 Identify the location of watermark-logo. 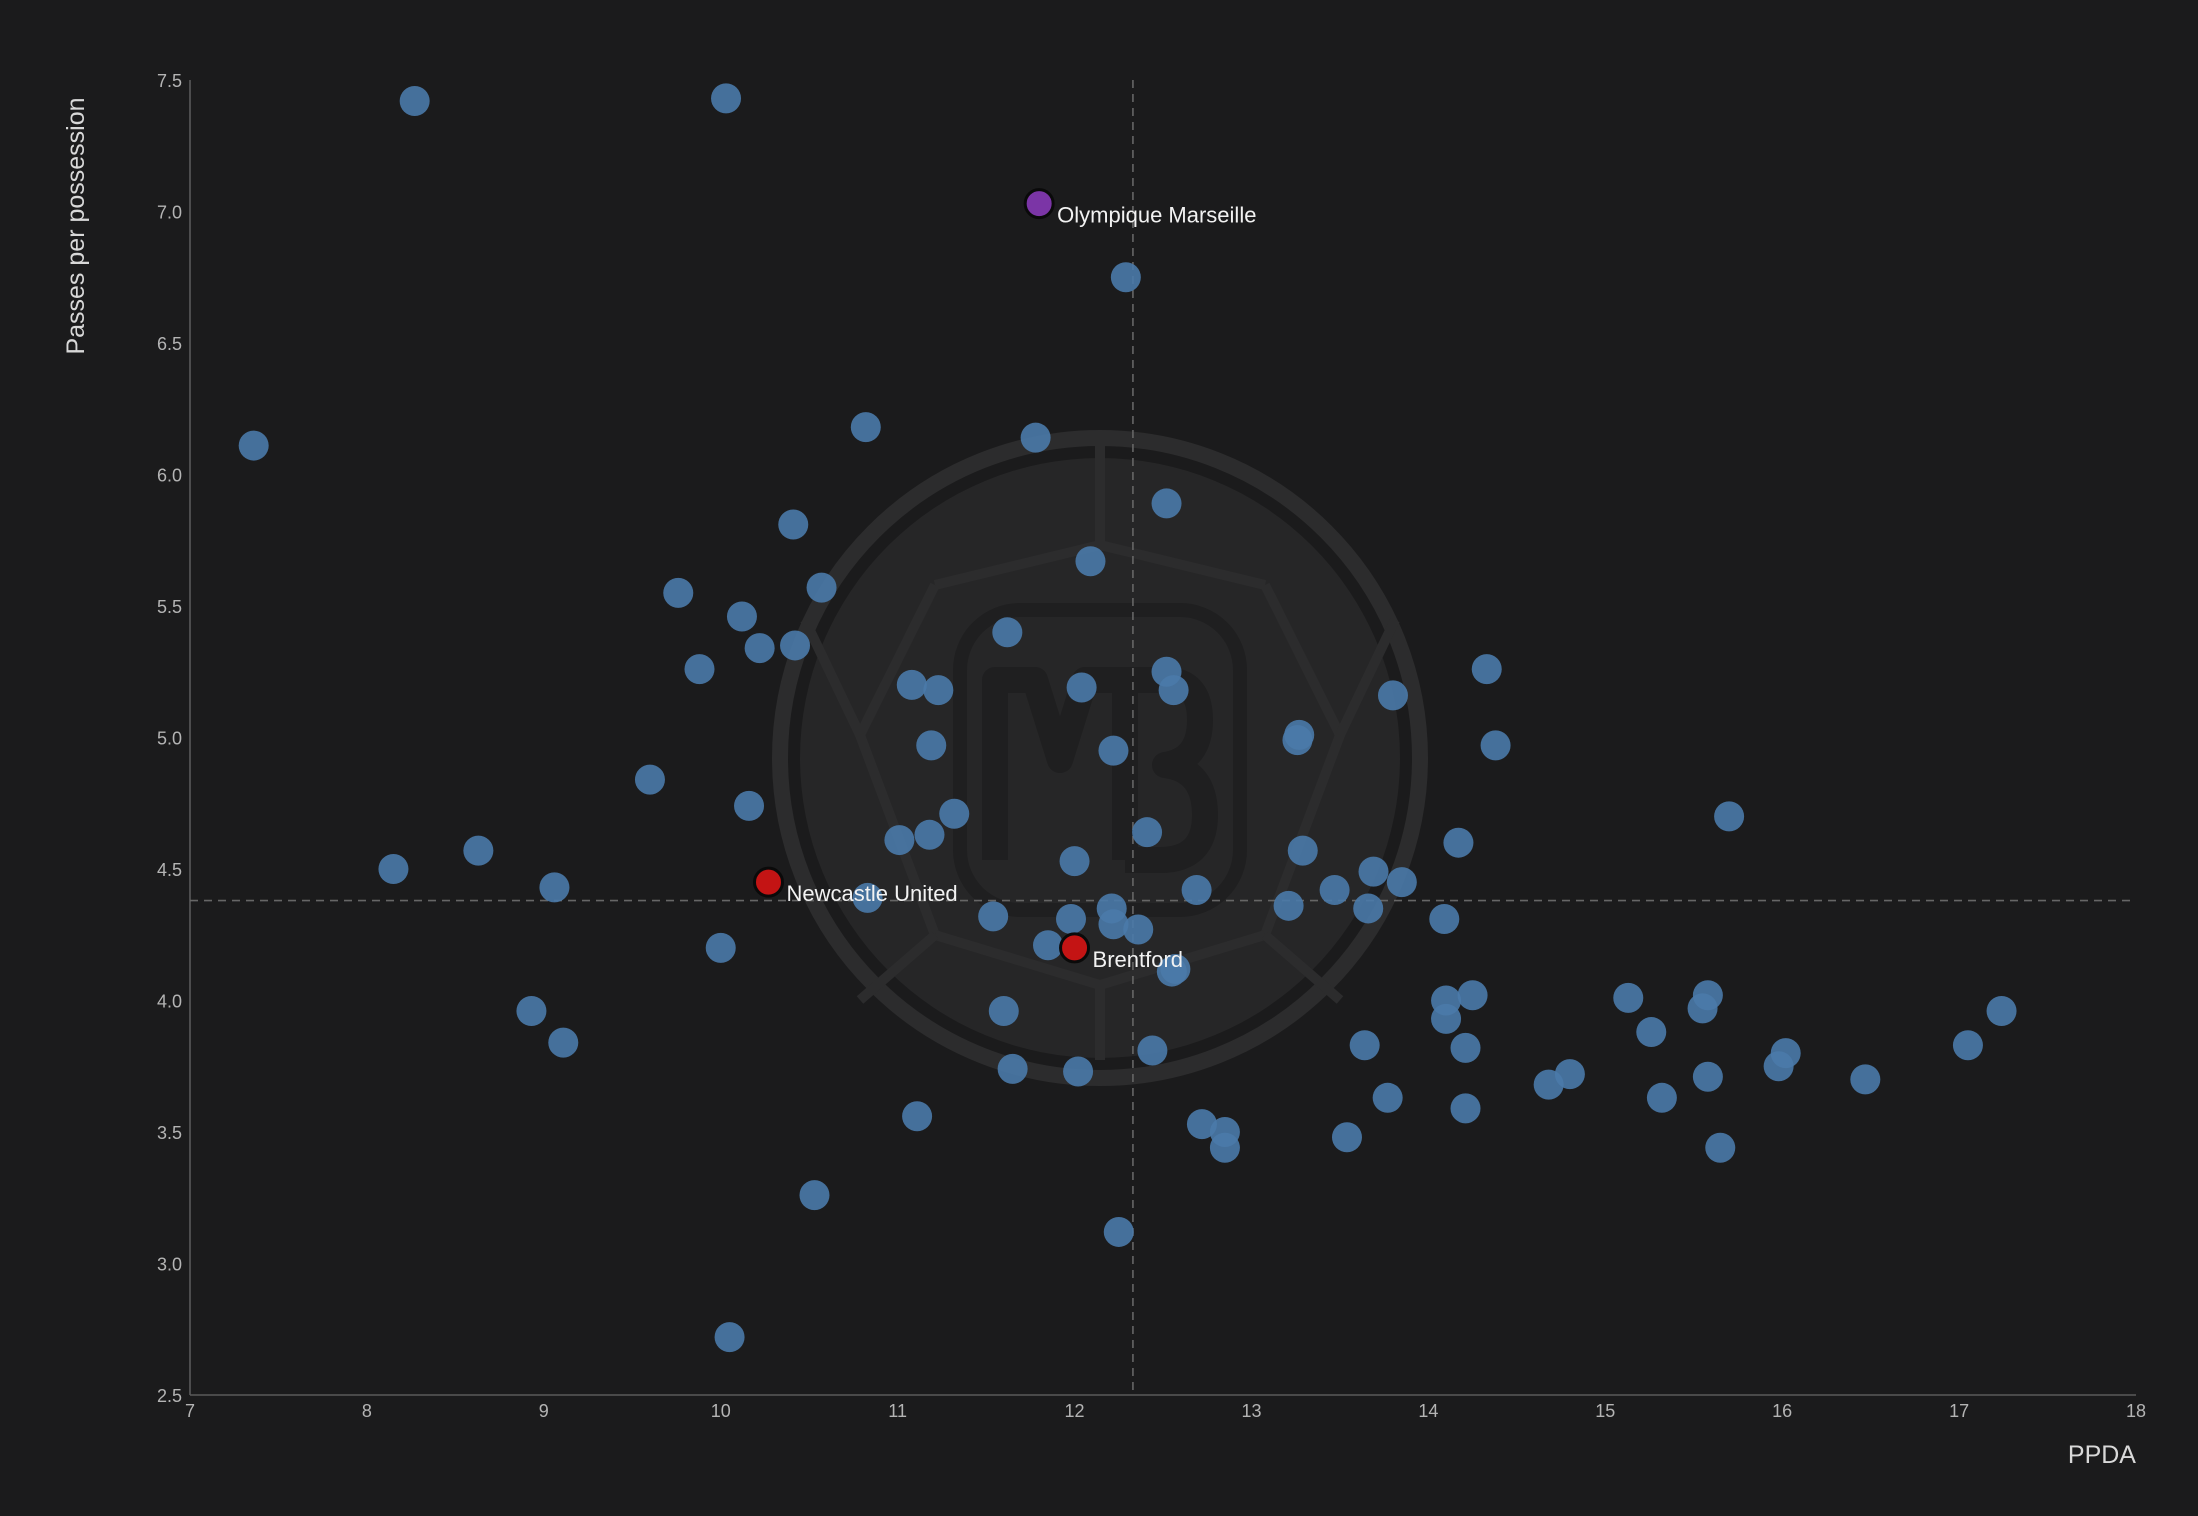
(1100, 758).